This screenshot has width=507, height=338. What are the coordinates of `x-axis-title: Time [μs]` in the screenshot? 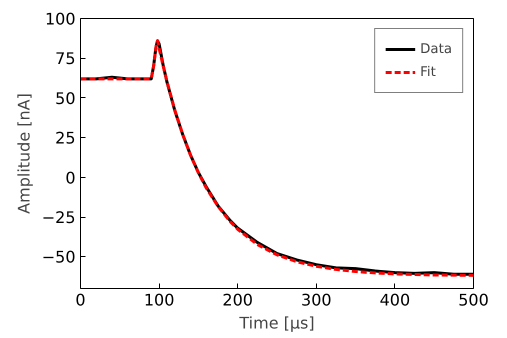 It's located at (276, 323).